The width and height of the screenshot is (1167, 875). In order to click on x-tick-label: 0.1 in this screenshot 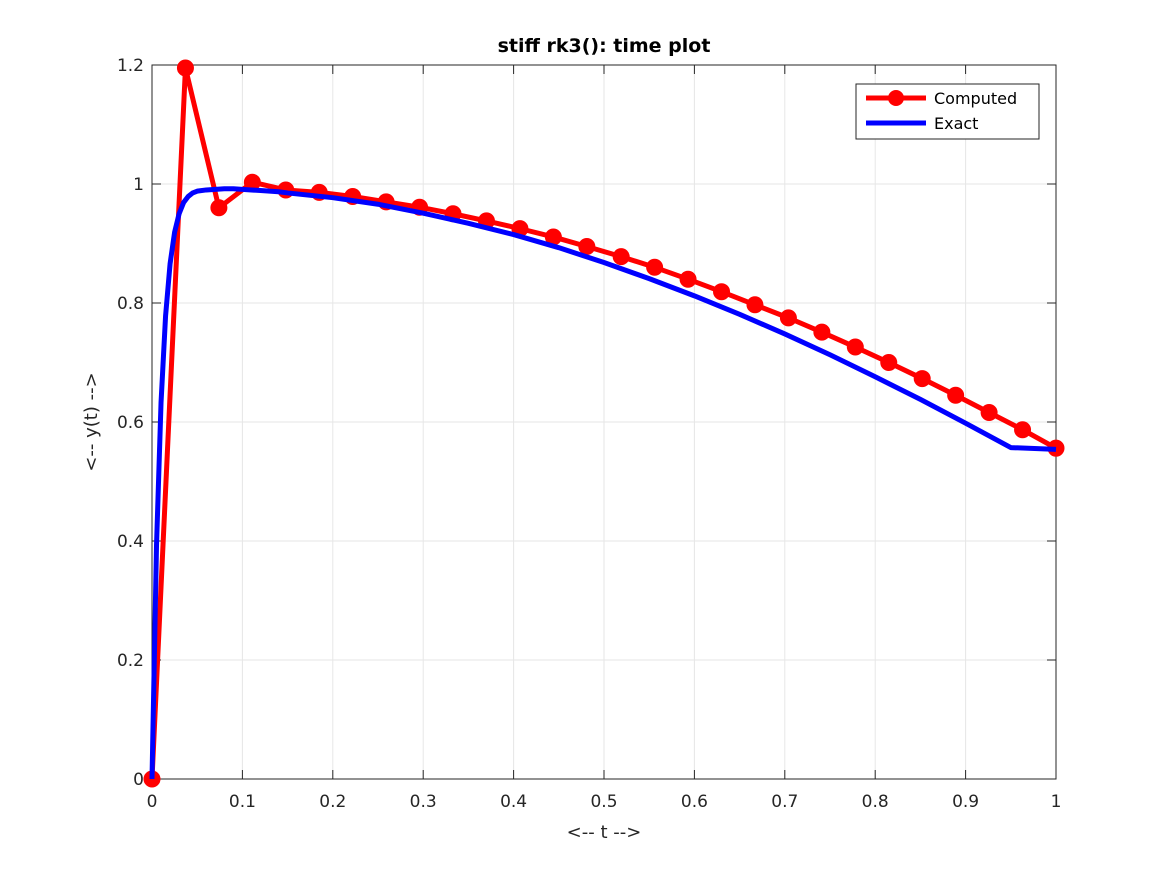, I will do `click(242, 802)`.